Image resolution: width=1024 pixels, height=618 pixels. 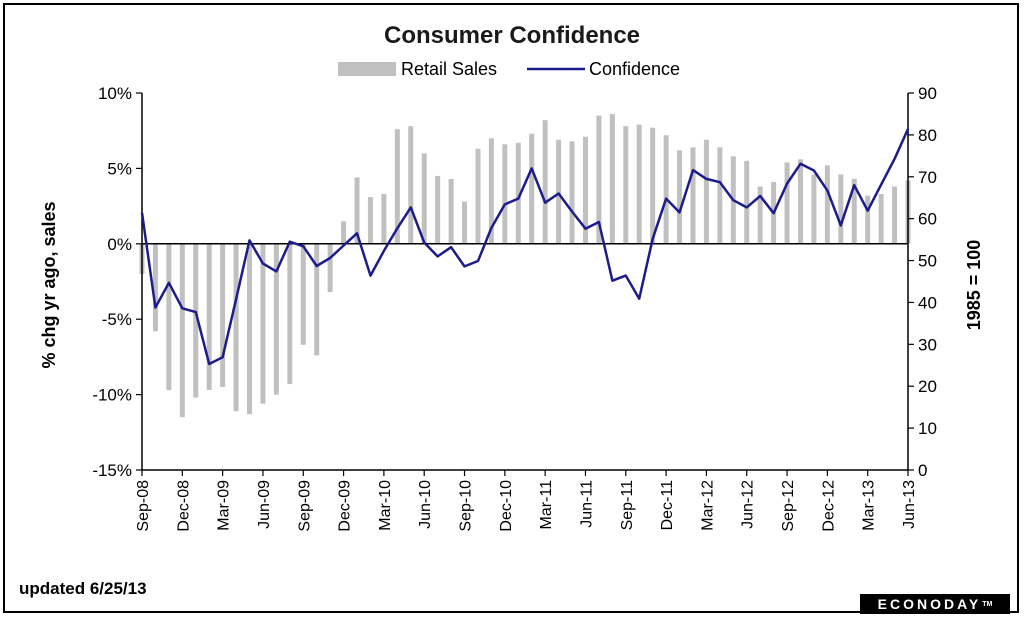 What do you see at coordinates (927, 219) in the screenshot?
I see `y-right-tick-label: 60` at bounding box center [927, 219].